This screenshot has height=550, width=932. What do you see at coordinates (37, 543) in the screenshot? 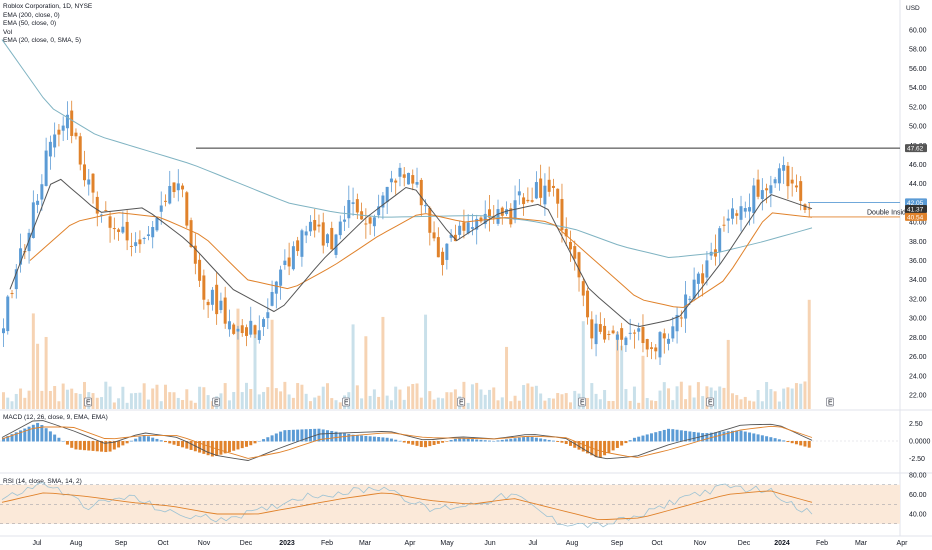
I see `x-tick-label: Jul` at bounding box center [37, 543].